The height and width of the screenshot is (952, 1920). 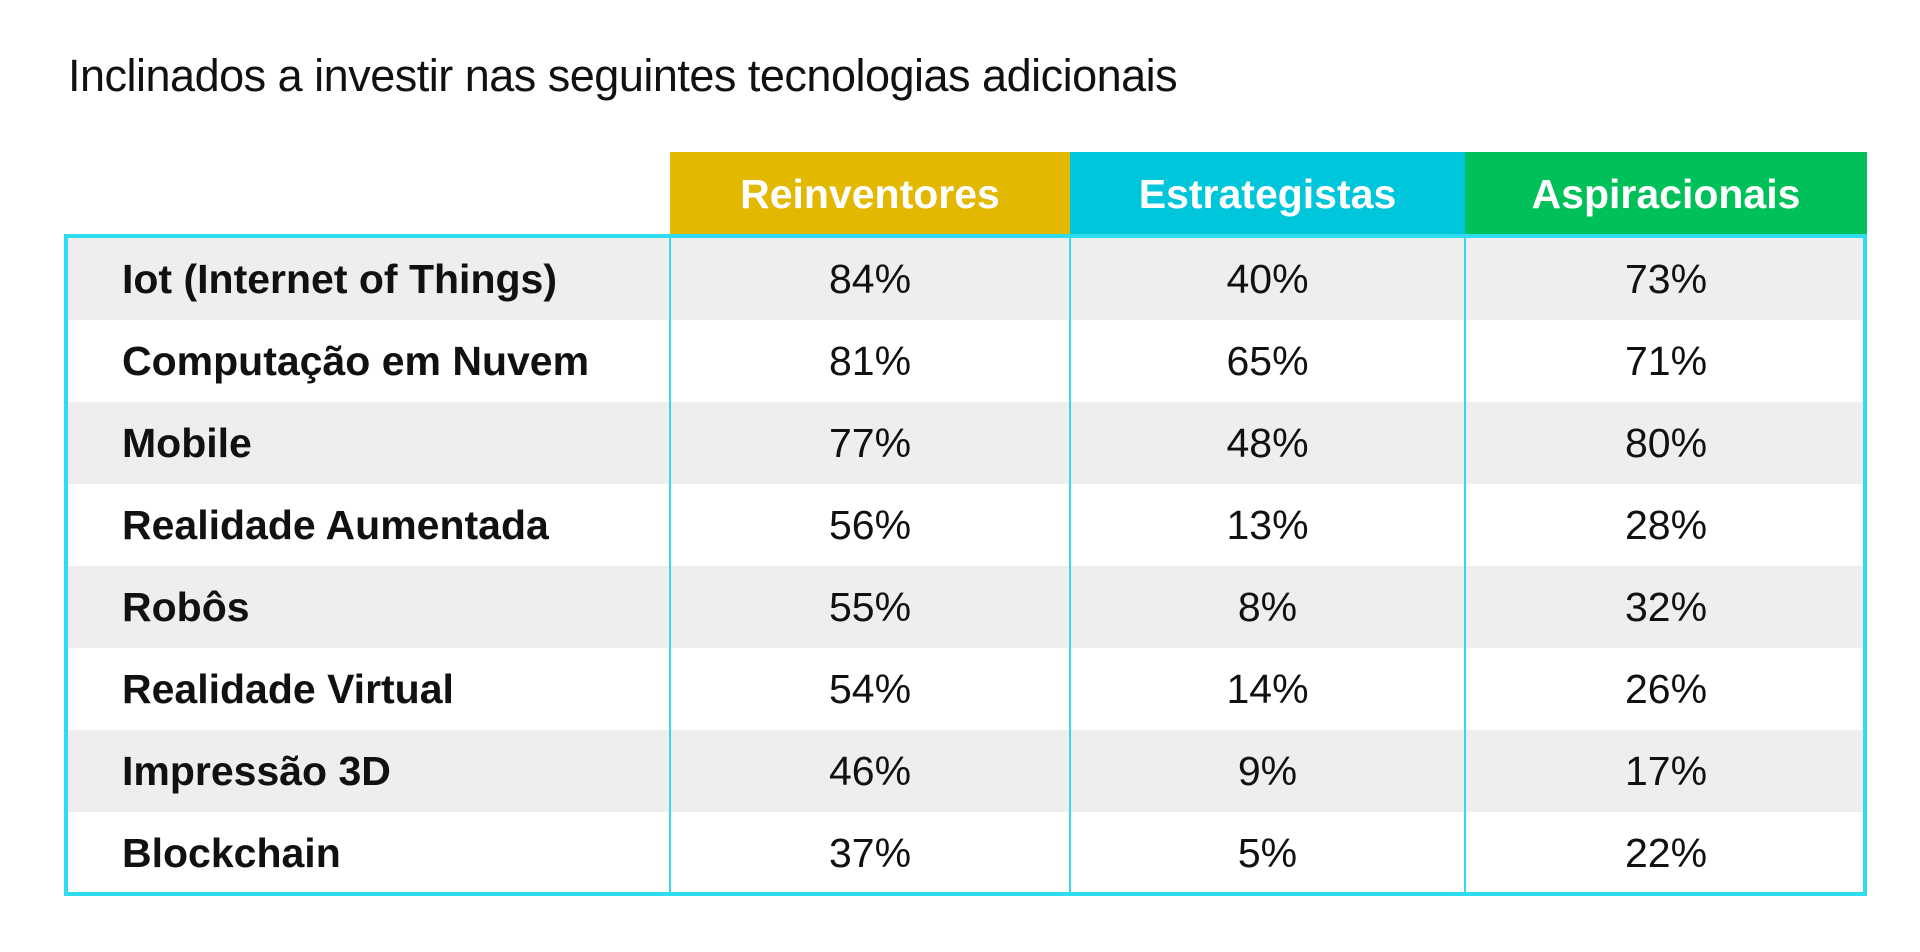 I want to click on value-cell: 84%, so click(x=870, y=279).